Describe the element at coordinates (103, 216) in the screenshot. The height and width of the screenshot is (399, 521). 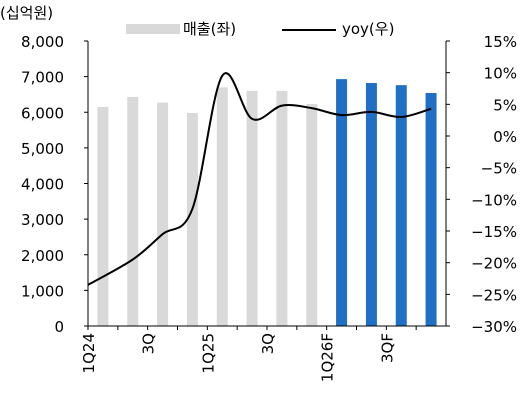
I see `bar-sales-1Q24` at that location.